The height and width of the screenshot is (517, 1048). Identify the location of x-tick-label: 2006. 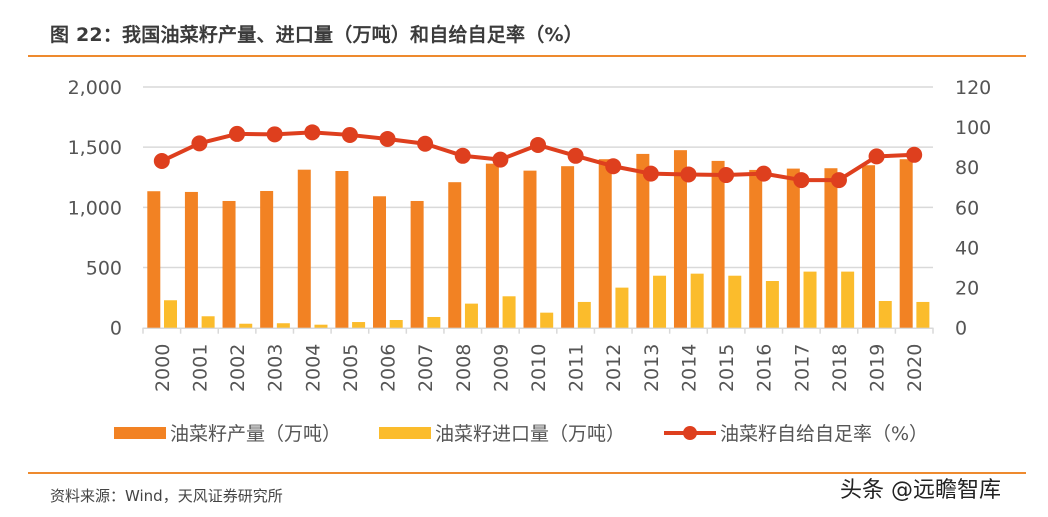
(389, 368).